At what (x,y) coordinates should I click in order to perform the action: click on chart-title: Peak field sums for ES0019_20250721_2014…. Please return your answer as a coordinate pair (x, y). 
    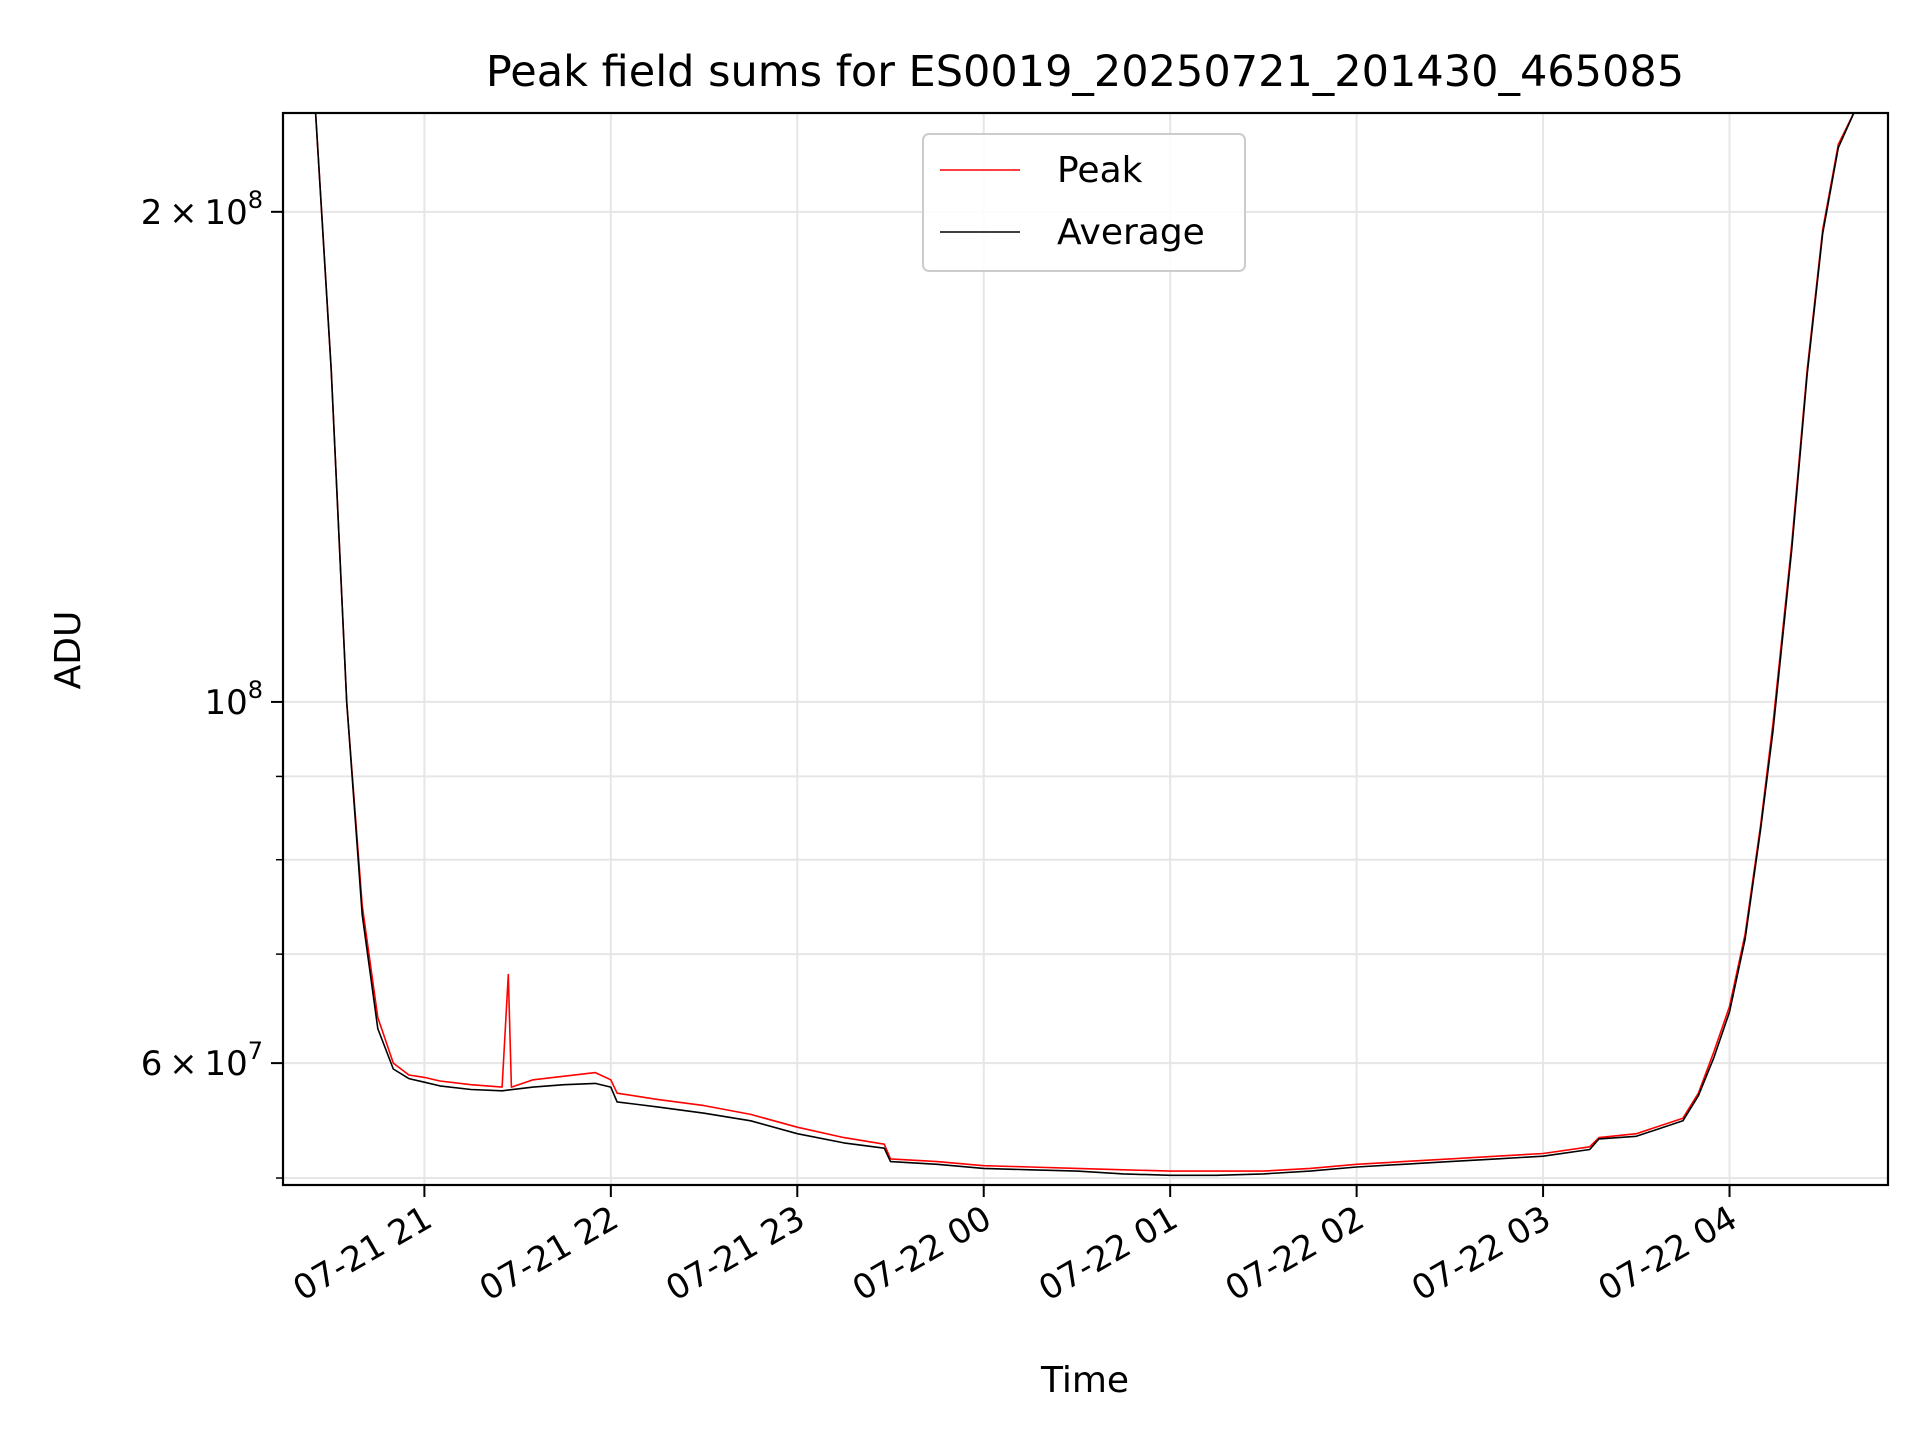
    Looking at the image, I should click on (1085, 72).